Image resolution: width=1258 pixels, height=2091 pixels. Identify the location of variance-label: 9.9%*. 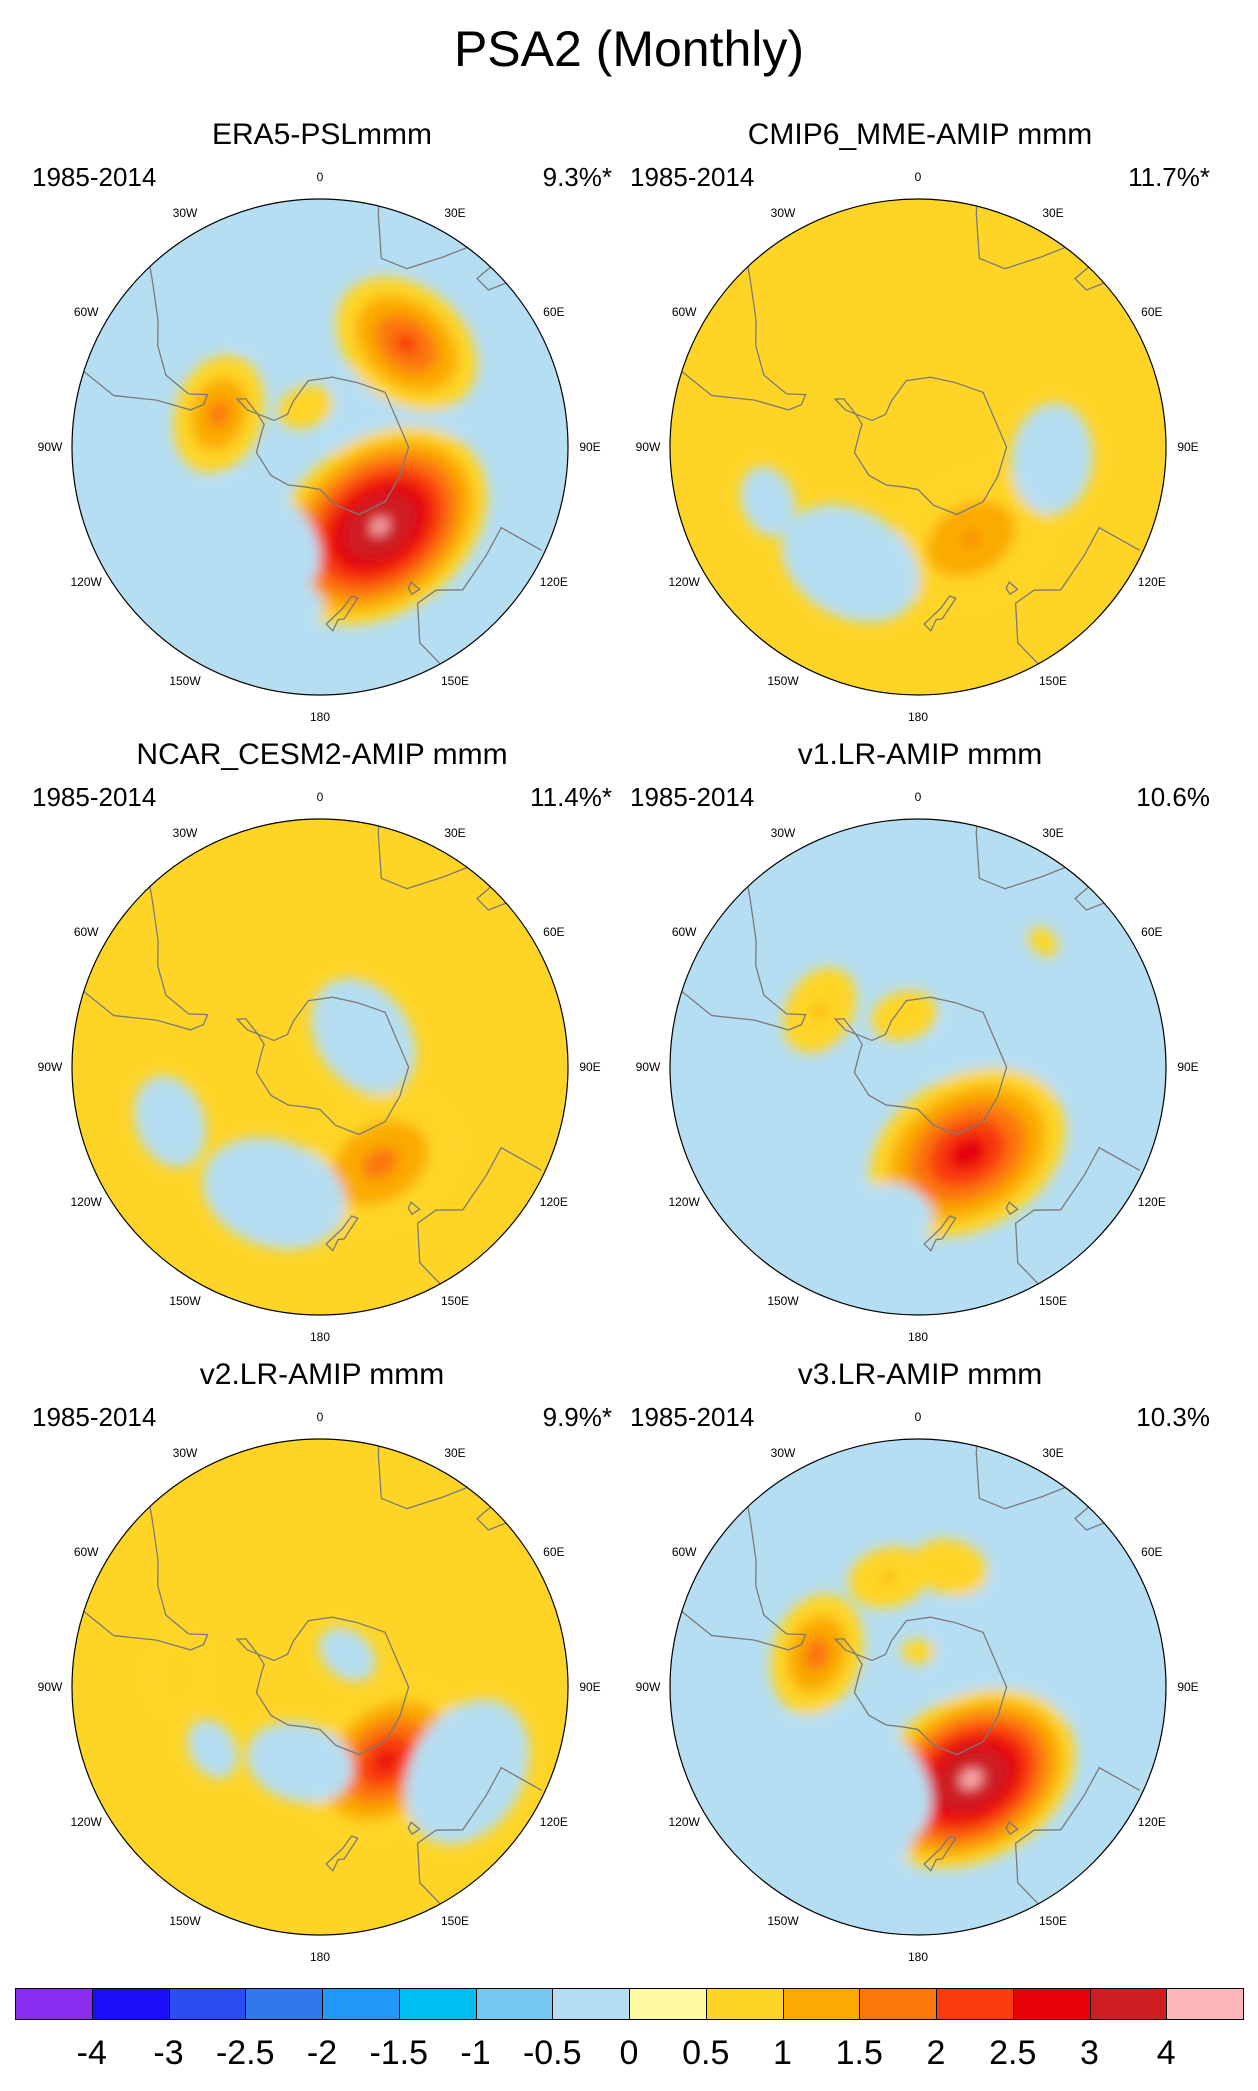
(577, 1417).